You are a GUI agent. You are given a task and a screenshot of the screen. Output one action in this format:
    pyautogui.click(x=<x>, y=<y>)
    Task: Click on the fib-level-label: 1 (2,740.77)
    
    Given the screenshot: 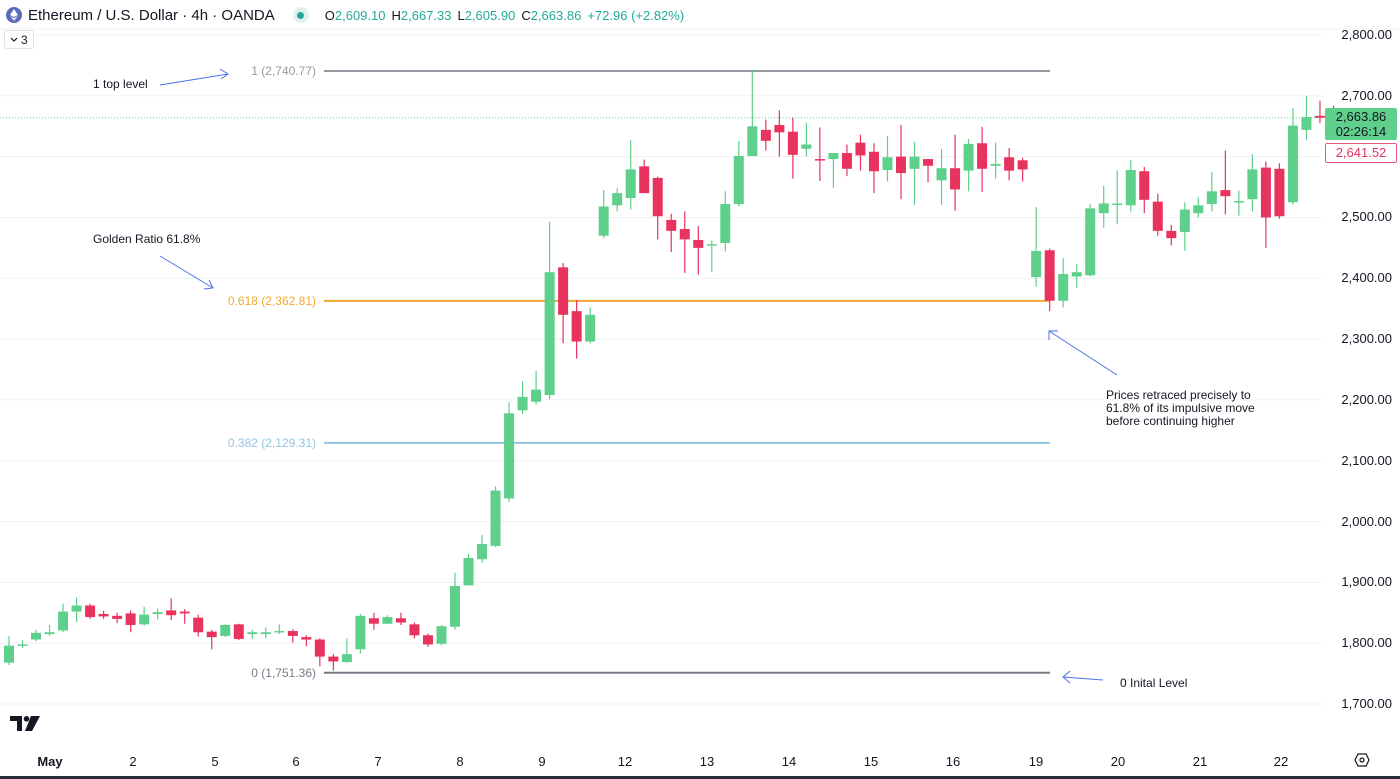 What is the action you would take?
    pyautogui.click(x=283, y=71)
    